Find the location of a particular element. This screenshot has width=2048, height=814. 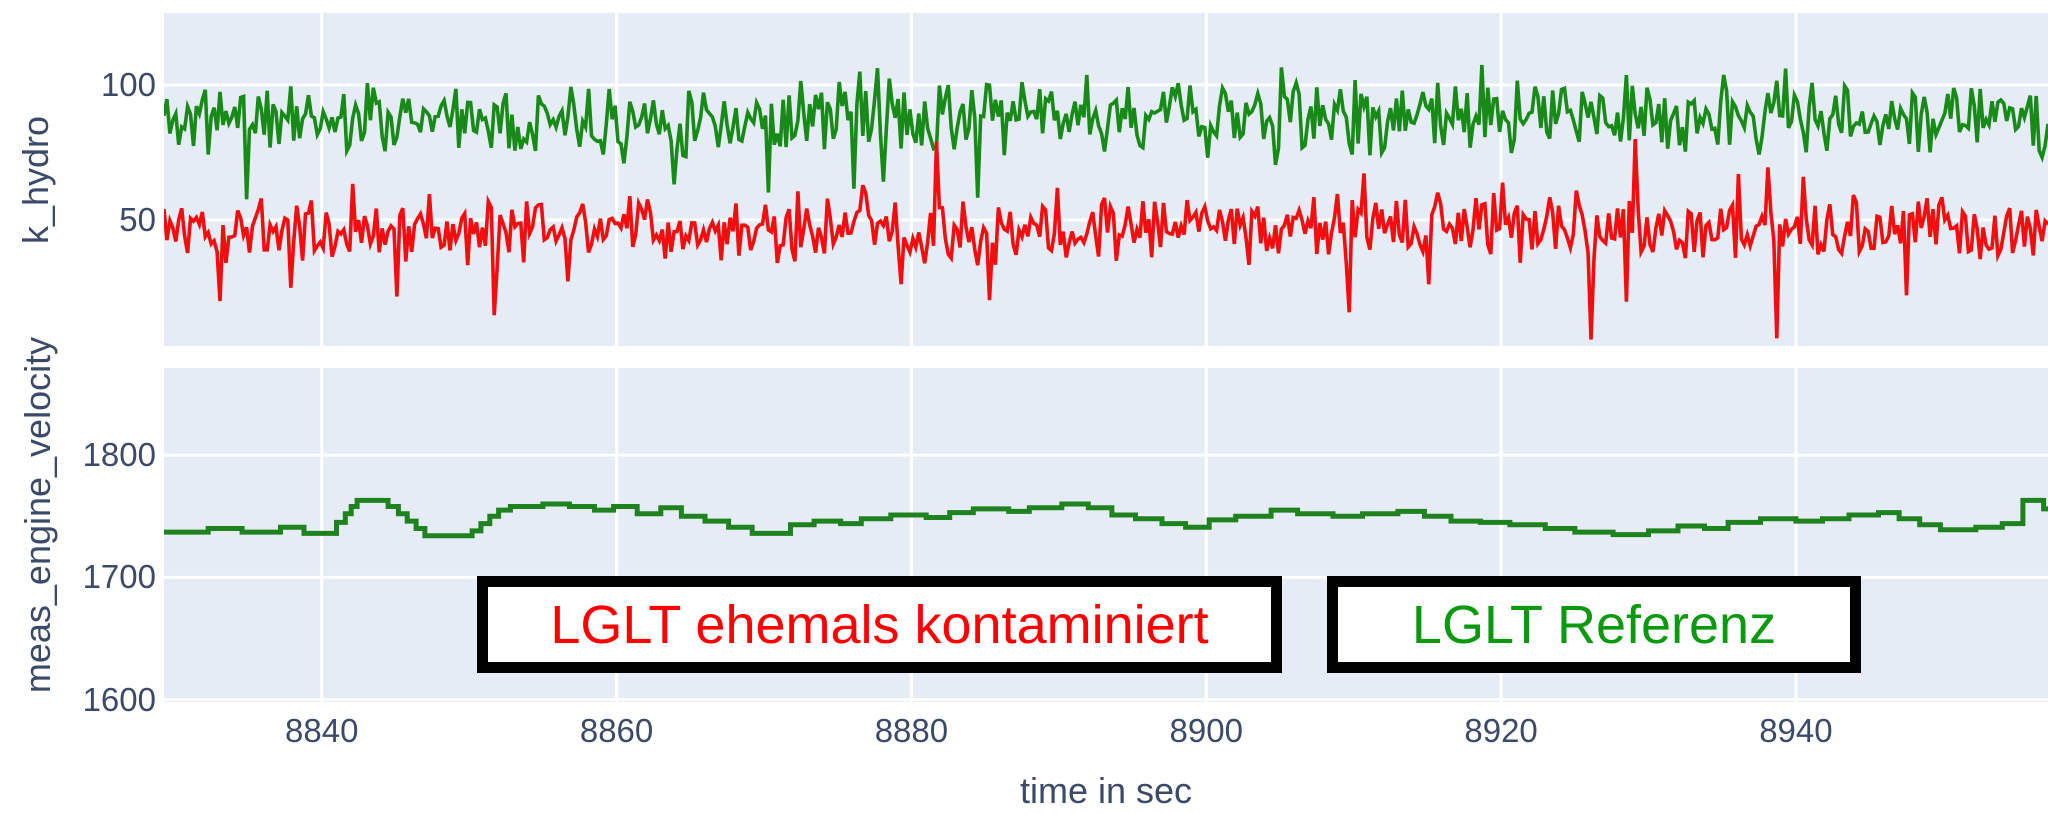

y-tick-label: 1700 is located at coordinates (119, 577).